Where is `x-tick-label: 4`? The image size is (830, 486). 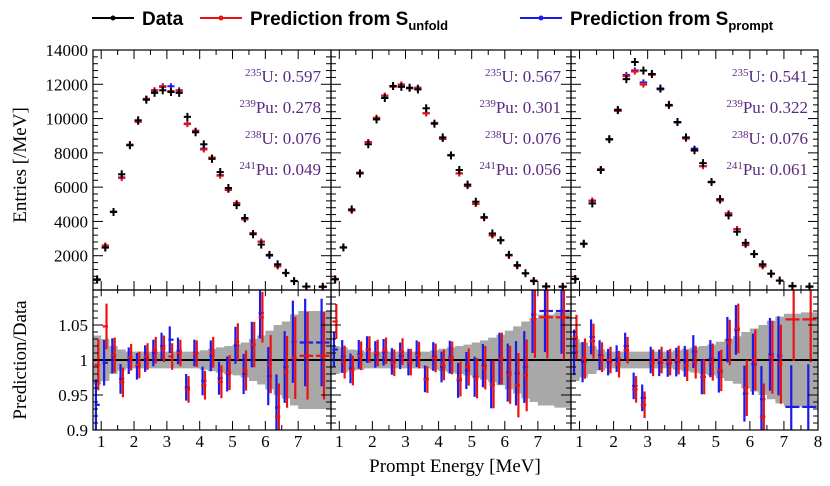
x-tick-label: 4 is located at coordinates (438, 441).